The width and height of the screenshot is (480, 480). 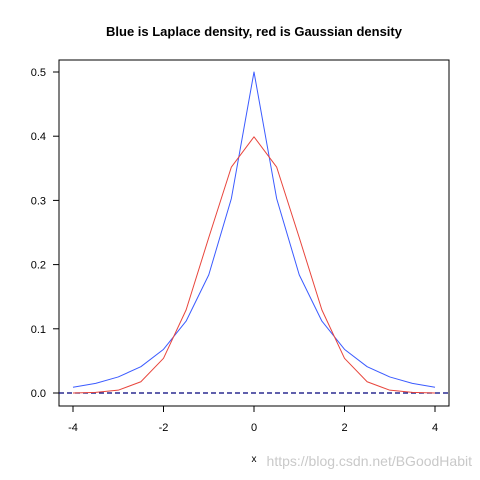 I want to click on x-axis: -4 -2 0 2 4, so click(x=253, y=420).